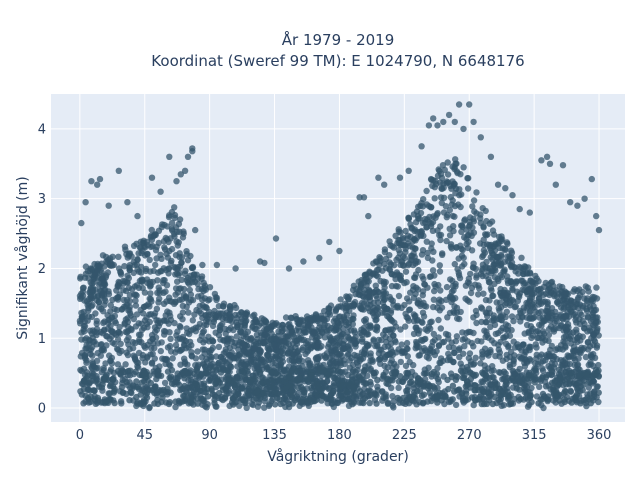 This screenshot has height=480, width=640. I want to click on y-tick-label: 4, so click(42, 129).